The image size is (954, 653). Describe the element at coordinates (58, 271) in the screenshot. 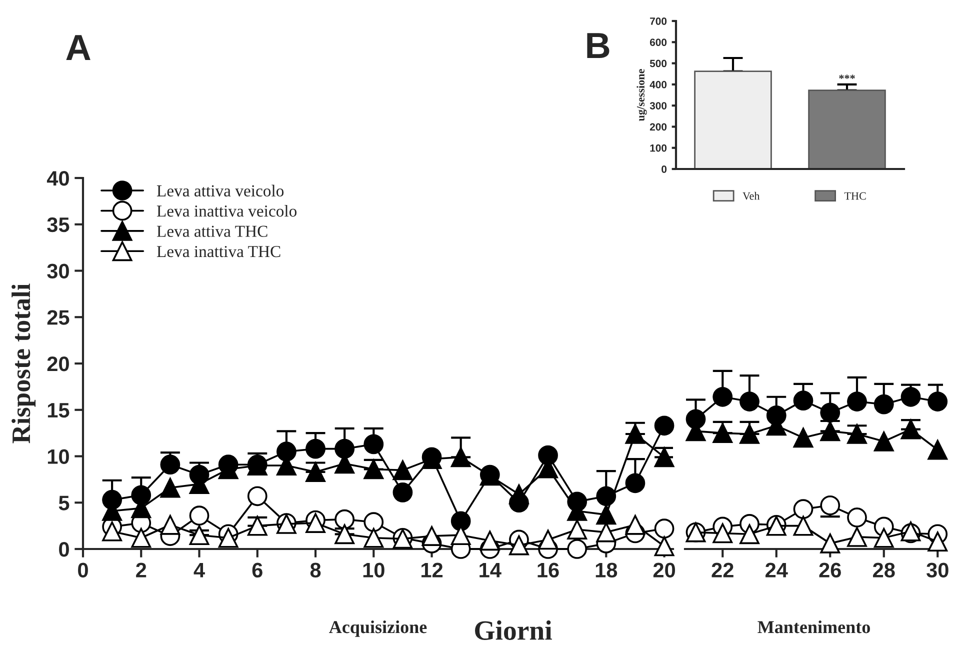

I see `y-tick-label: 30` at that location.